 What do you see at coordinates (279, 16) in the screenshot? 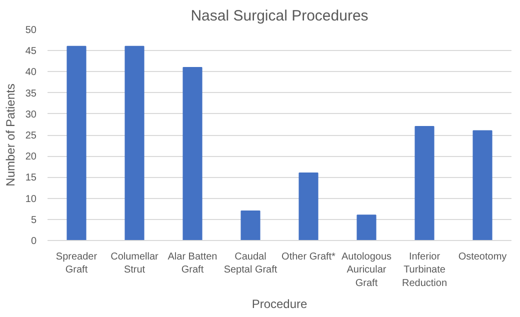
I see `chart-title: Nasal Surgical Procedures` at bounding box center [279, 16].